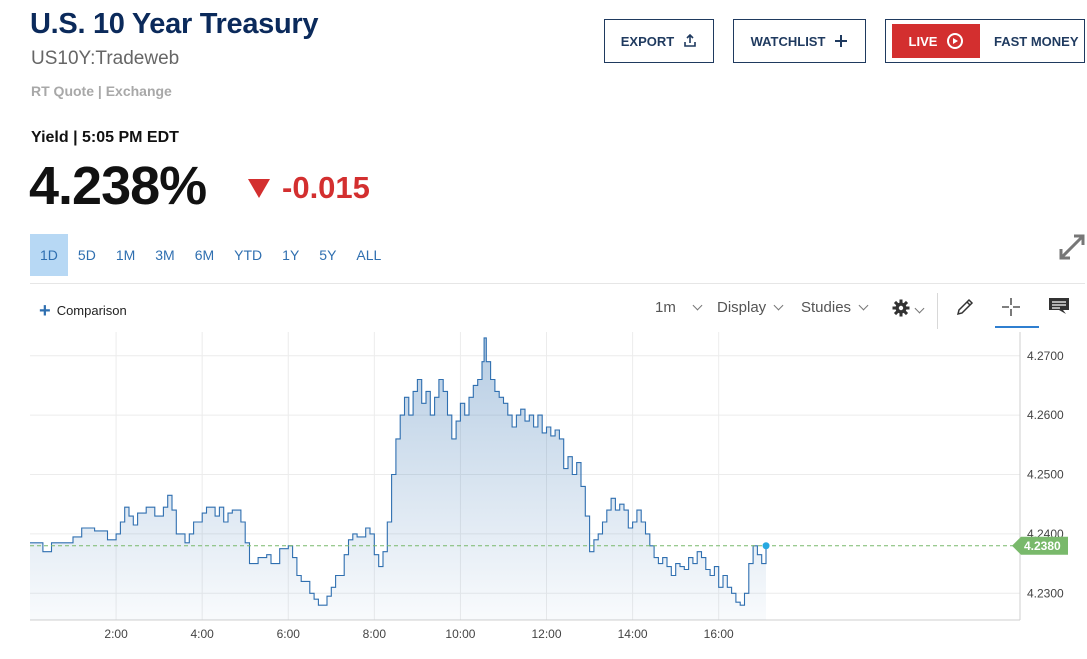  Describe the element at coordinates (460, 634) in the screenshot. I see `x-tick-label: 10:00` at that location.